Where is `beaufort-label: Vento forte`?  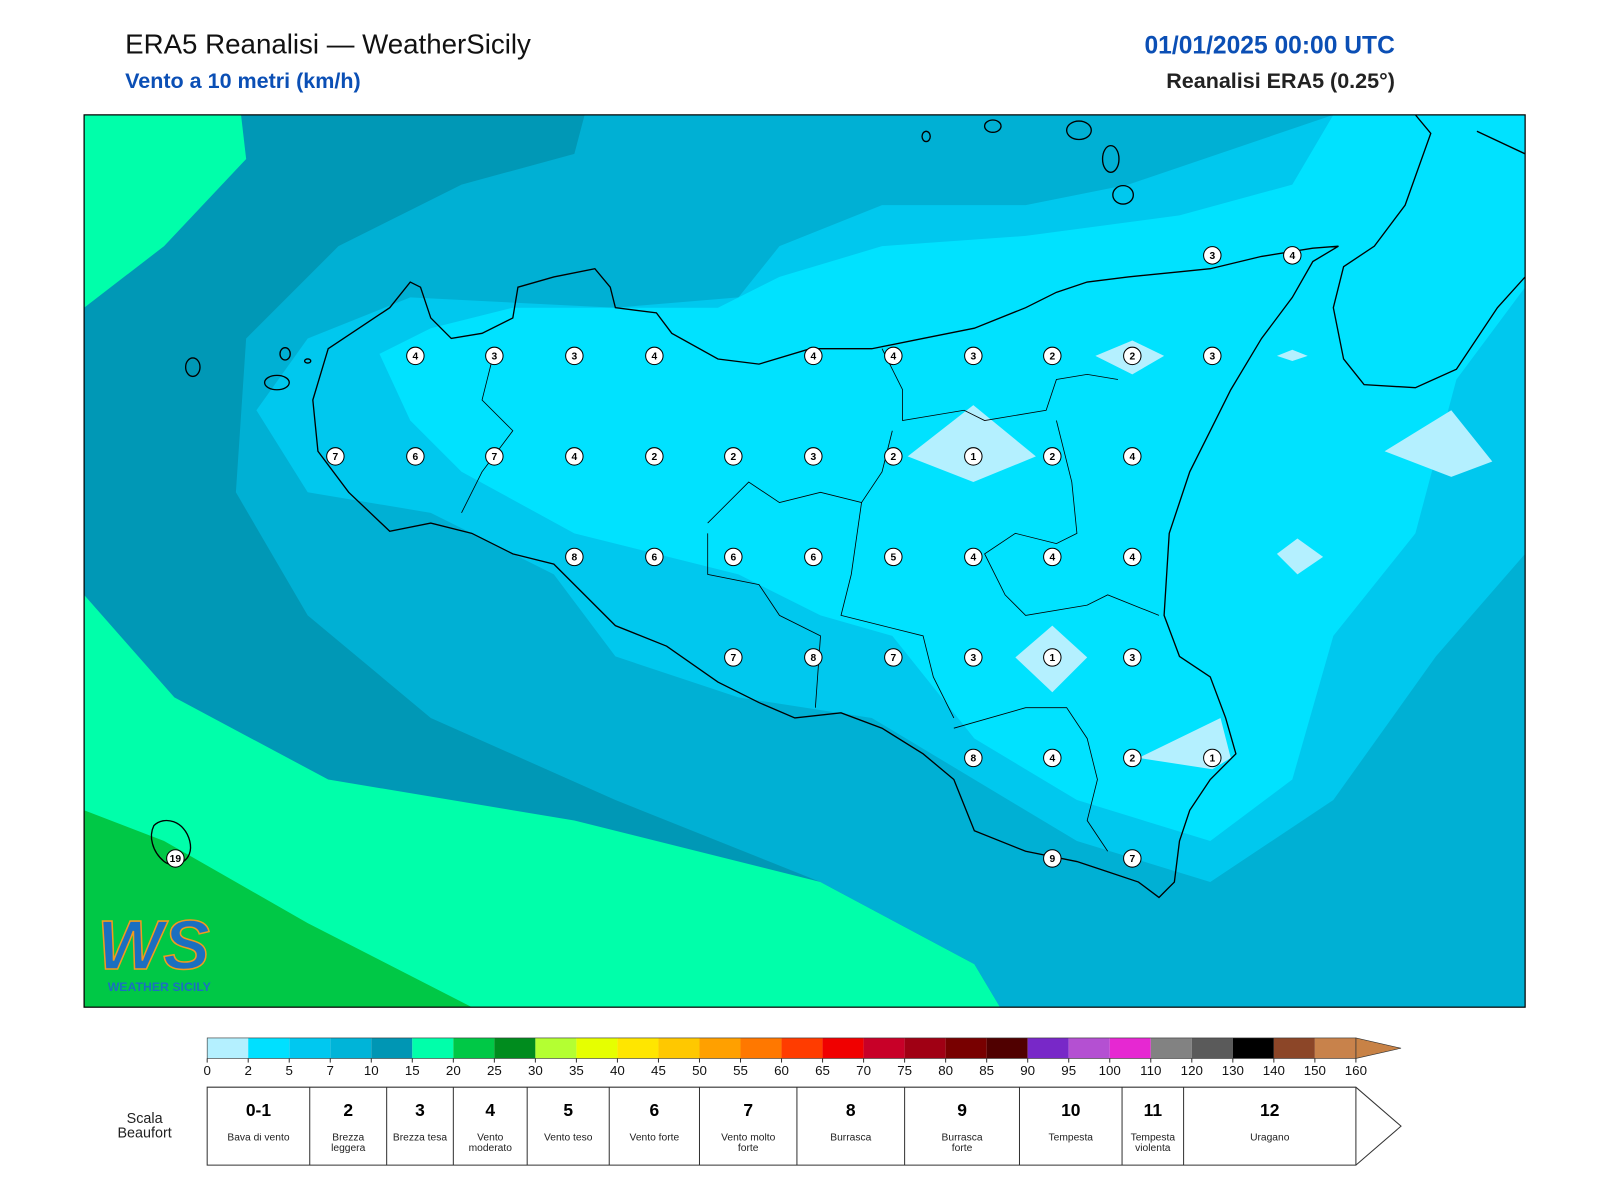 beaufort-label: Vento forte is located at coordinates (654, 1138).